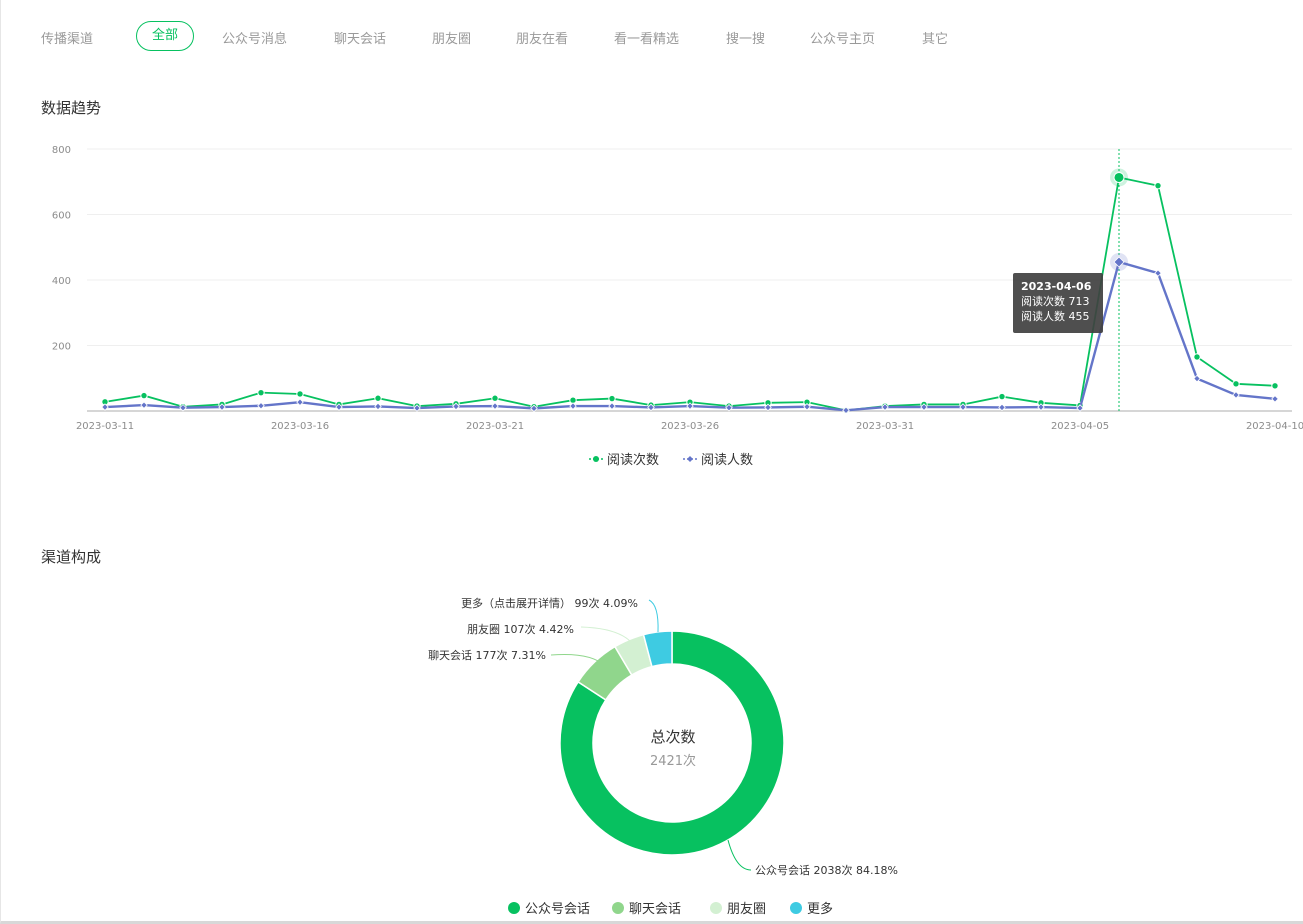  Describe the element at coordinates (647, 39) in the screenshot. I see `tab-top-stories: 看一看精选` at that location.